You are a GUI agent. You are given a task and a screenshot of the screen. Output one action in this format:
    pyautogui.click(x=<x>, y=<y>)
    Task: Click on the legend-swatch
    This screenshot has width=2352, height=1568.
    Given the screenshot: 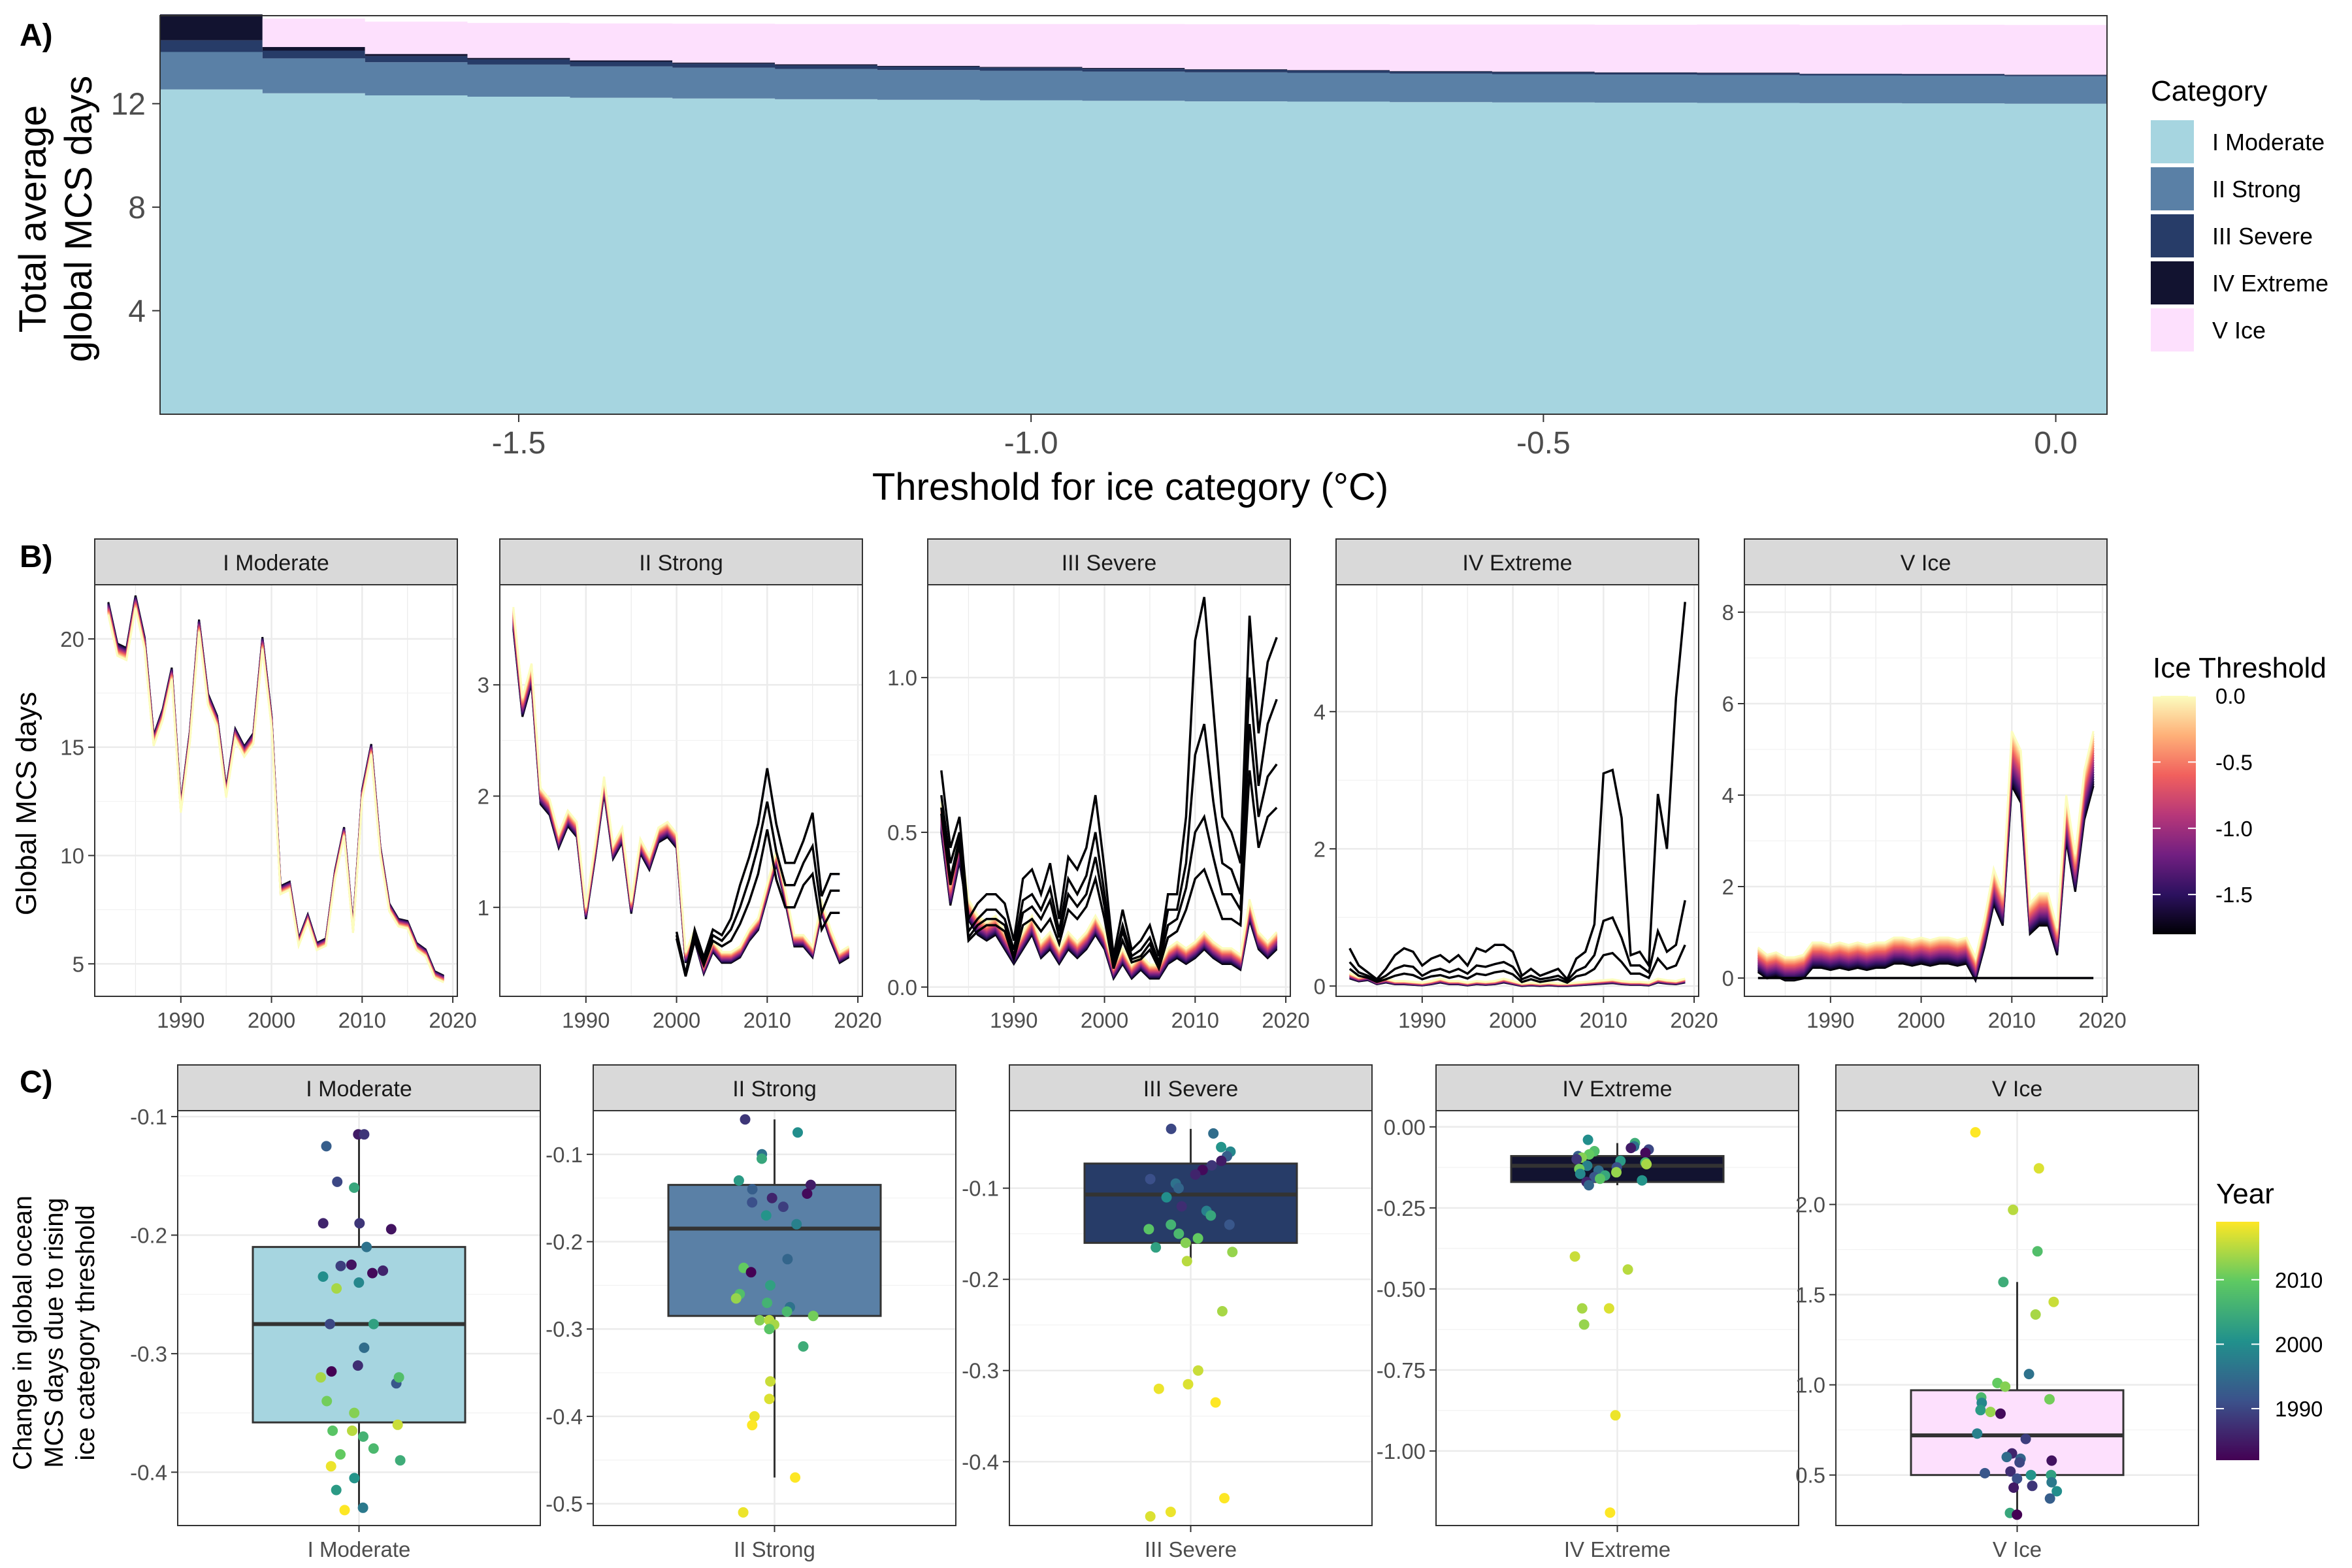 What is the action you would take?
    pyautogui.click(x=2172, y=235)
    